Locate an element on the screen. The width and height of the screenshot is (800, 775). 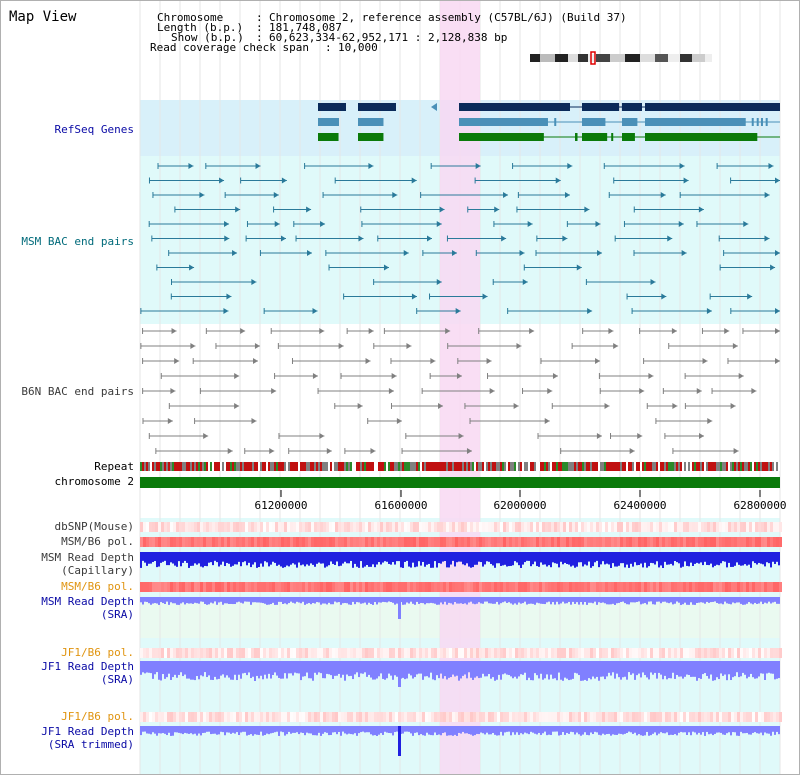
track-label-b6n-bac: B6N BAC end pairs is located at coordinates (77, 391).